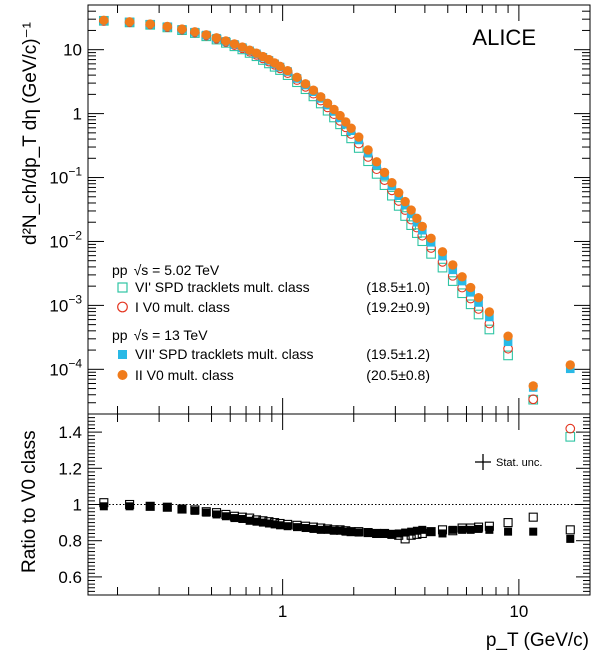  What do you see at coordinates (29, 501) in the screenshot?
I see `ratio-y-axis-title: Ratio to V0 class` at bounding box center [29, 501].